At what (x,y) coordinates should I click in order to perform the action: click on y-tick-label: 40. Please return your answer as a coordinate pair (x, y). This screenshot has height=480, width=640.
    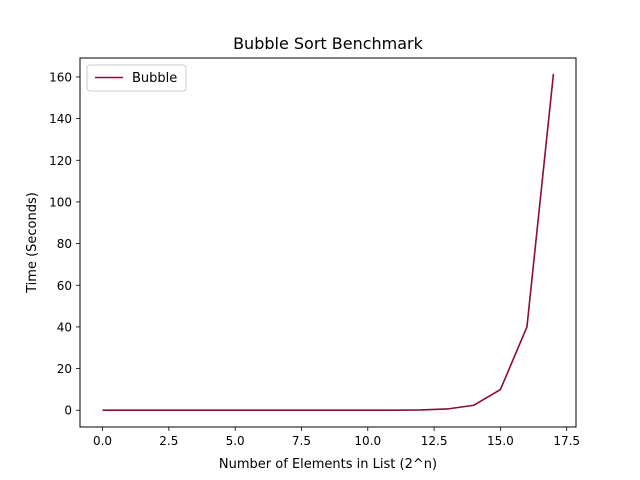
    Looking at the image, I should click on (64, 327).